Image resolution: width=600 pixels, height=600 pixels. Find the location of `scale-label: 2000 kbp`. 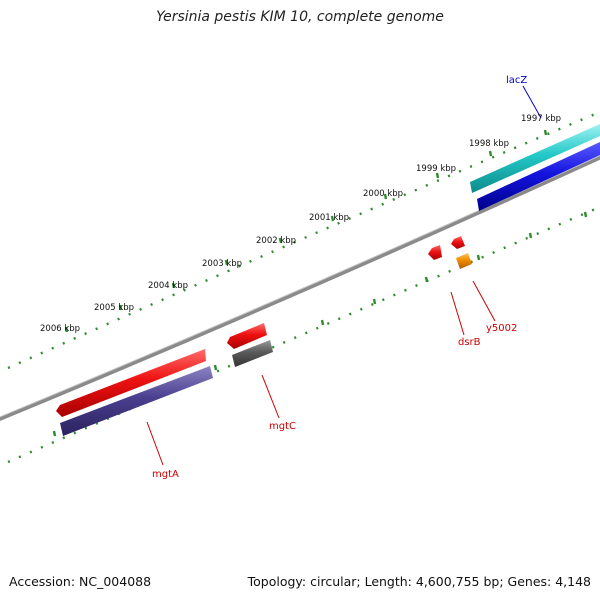

scale-label: 2000 kbp is located at coordinates (383, 194).